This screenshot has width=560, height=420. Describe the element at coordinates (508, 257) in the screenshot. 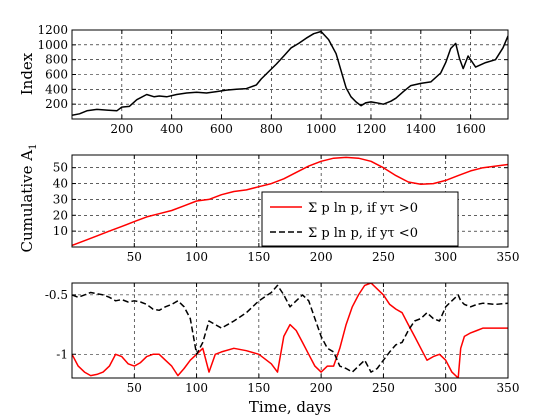

I see `cumulative-x-tick-label: 350` at that location.